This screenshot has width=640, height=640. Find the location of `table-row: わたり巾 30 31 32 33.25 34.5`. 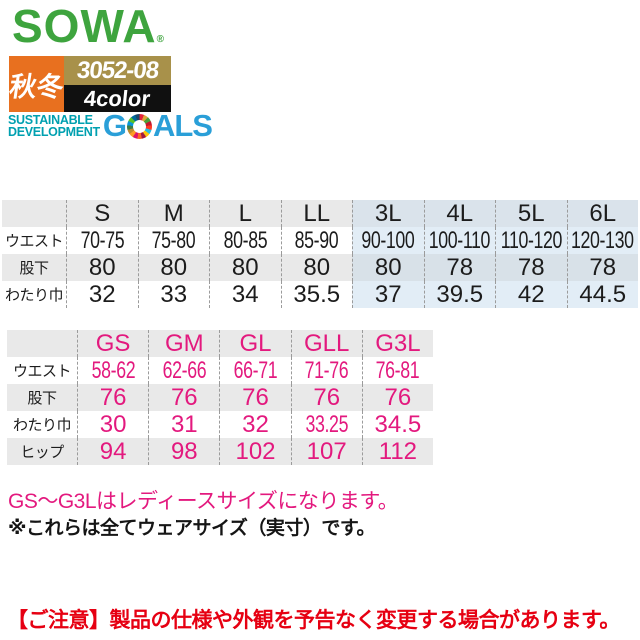

table-row: わたり巾 30 31 32 33.25 34.5 is located at coordinates (220, 424).